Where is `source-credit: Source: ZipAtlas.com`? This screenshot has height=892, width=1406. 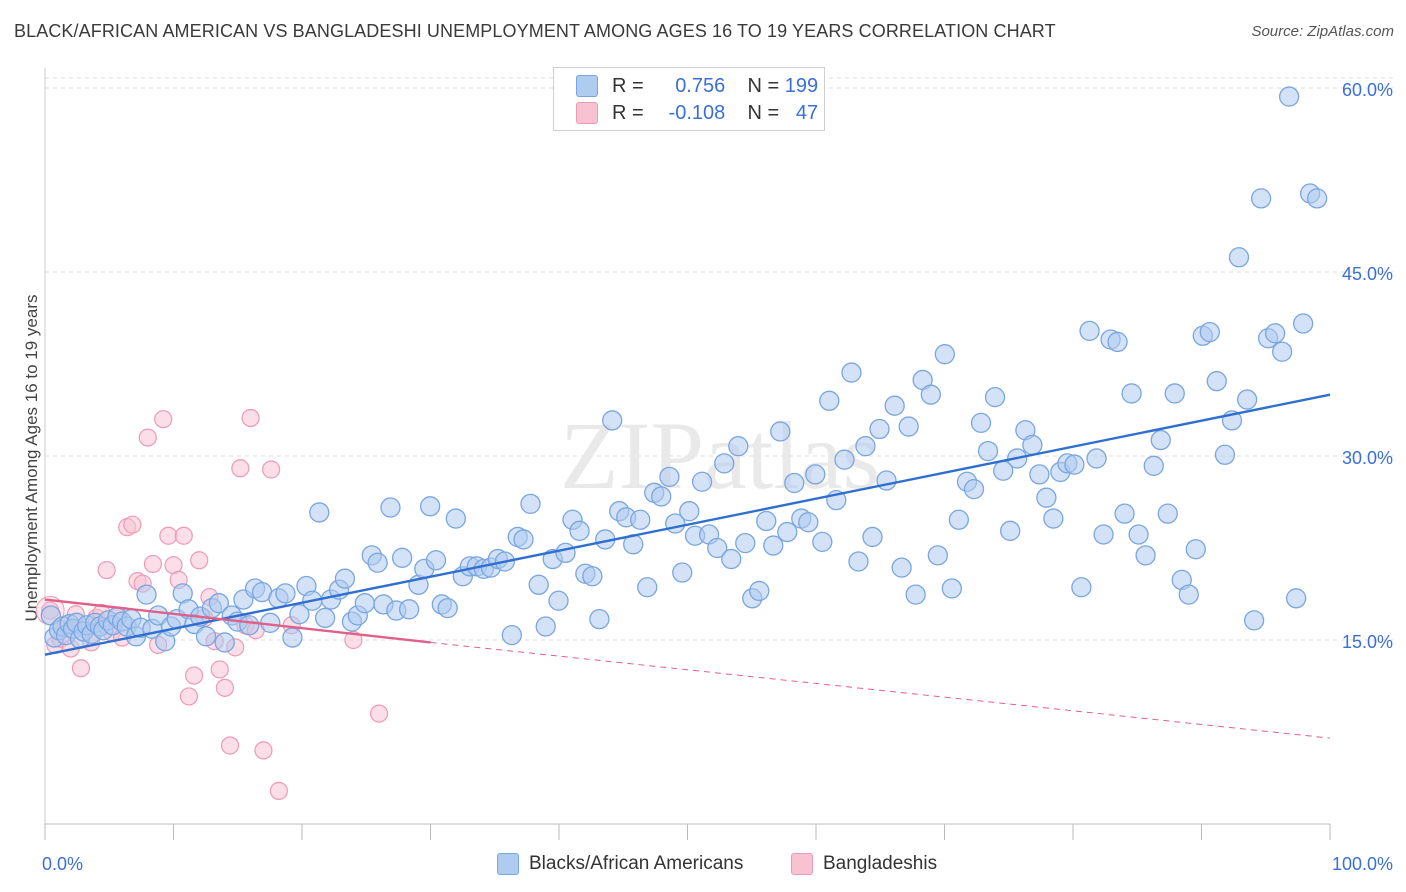
source-credit: Source: ZipAtlas.com is located at coordinates (1322, 31).